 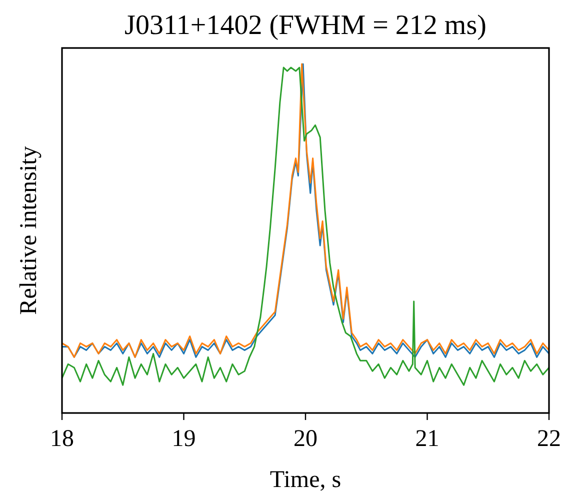 I want to click on x-tick-label: 22, so click(x=549, y=439).